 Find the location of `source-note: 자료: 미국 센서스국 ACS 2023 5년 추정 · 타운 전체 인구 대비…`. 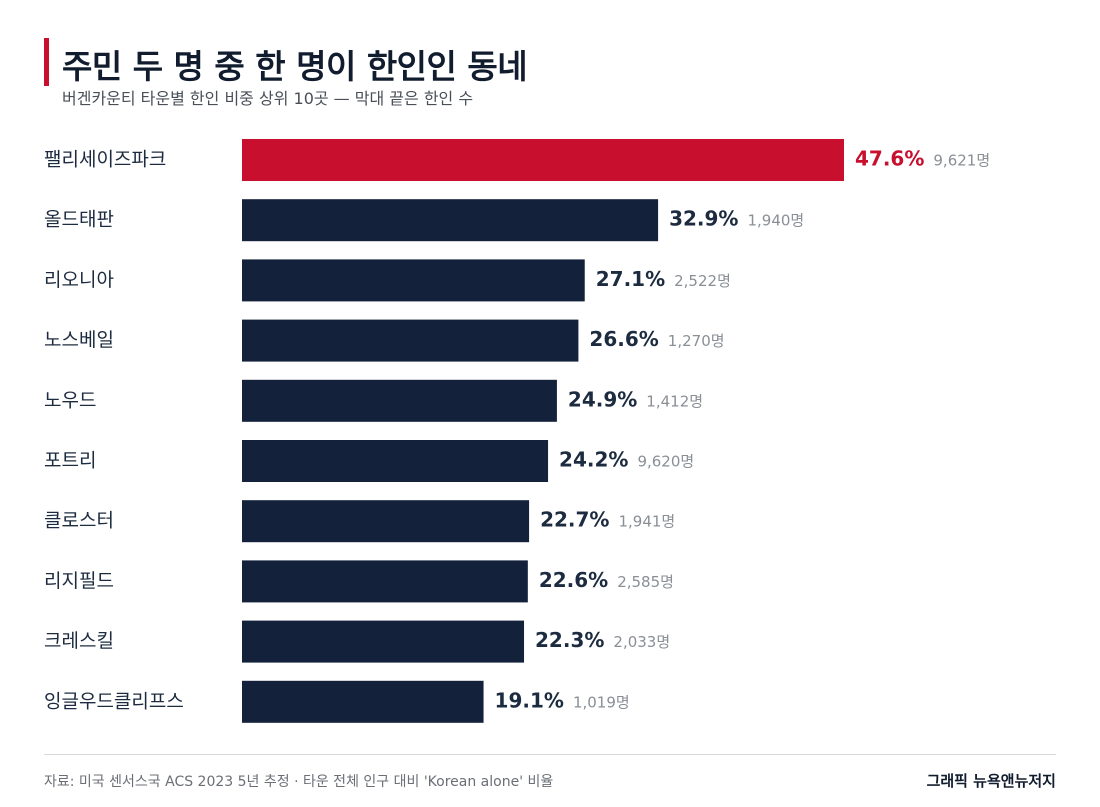

source-note: 자료: 미국 센서스국 ACS 2023 5년 추정 · 타운 전체 인구 대비… is located at coordinates (299, 782).